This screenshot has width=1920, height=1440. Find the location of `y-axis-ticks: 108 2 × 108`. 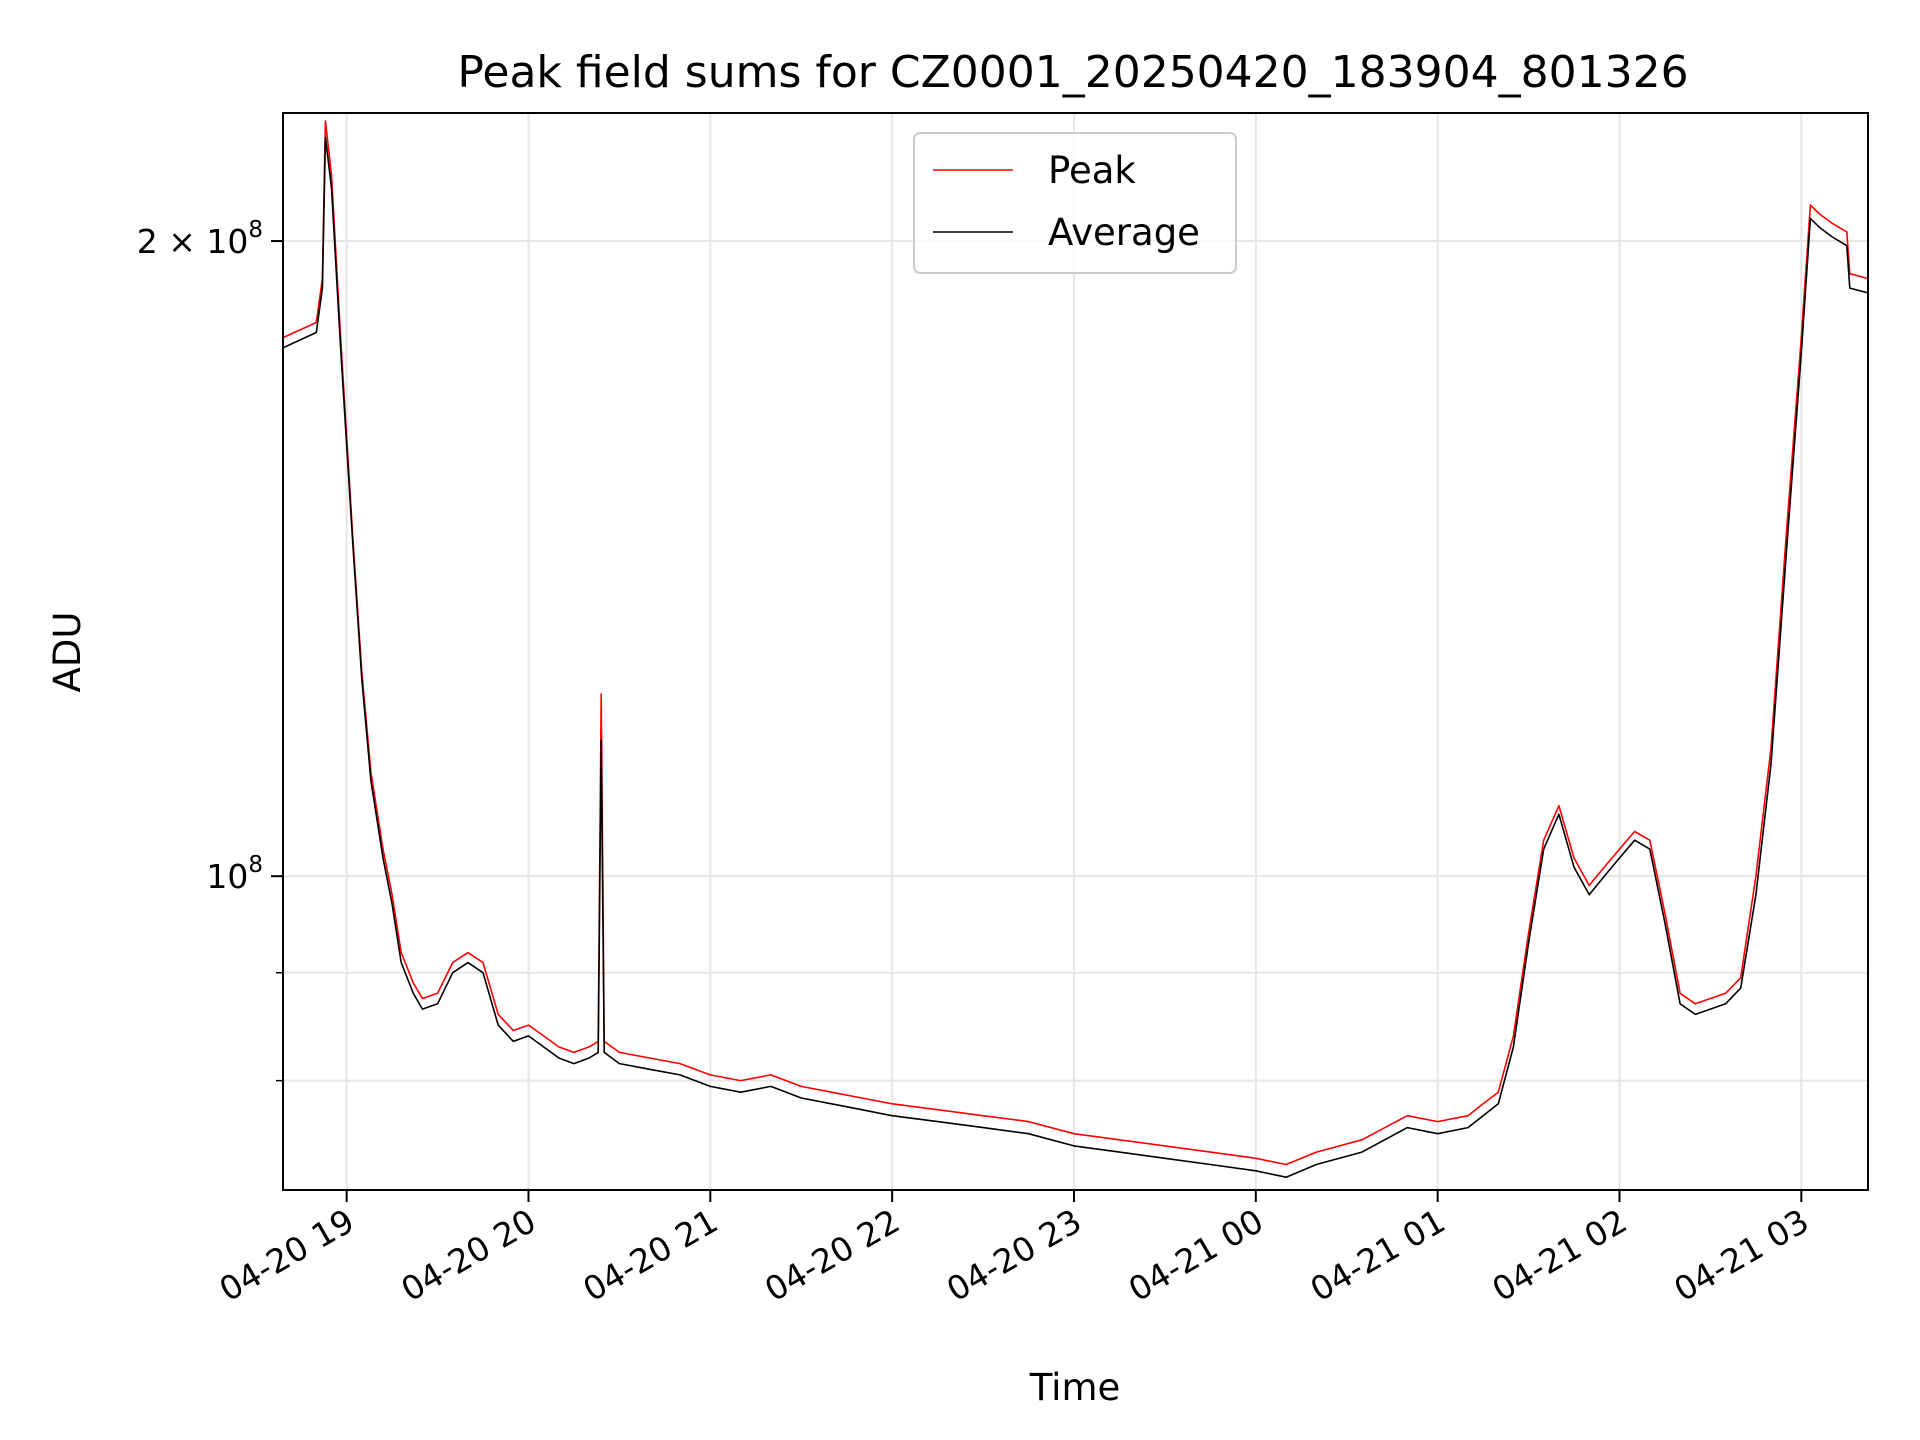

y-axis-ticks: 108 2 × 108 is located at coordinates (210, 649).